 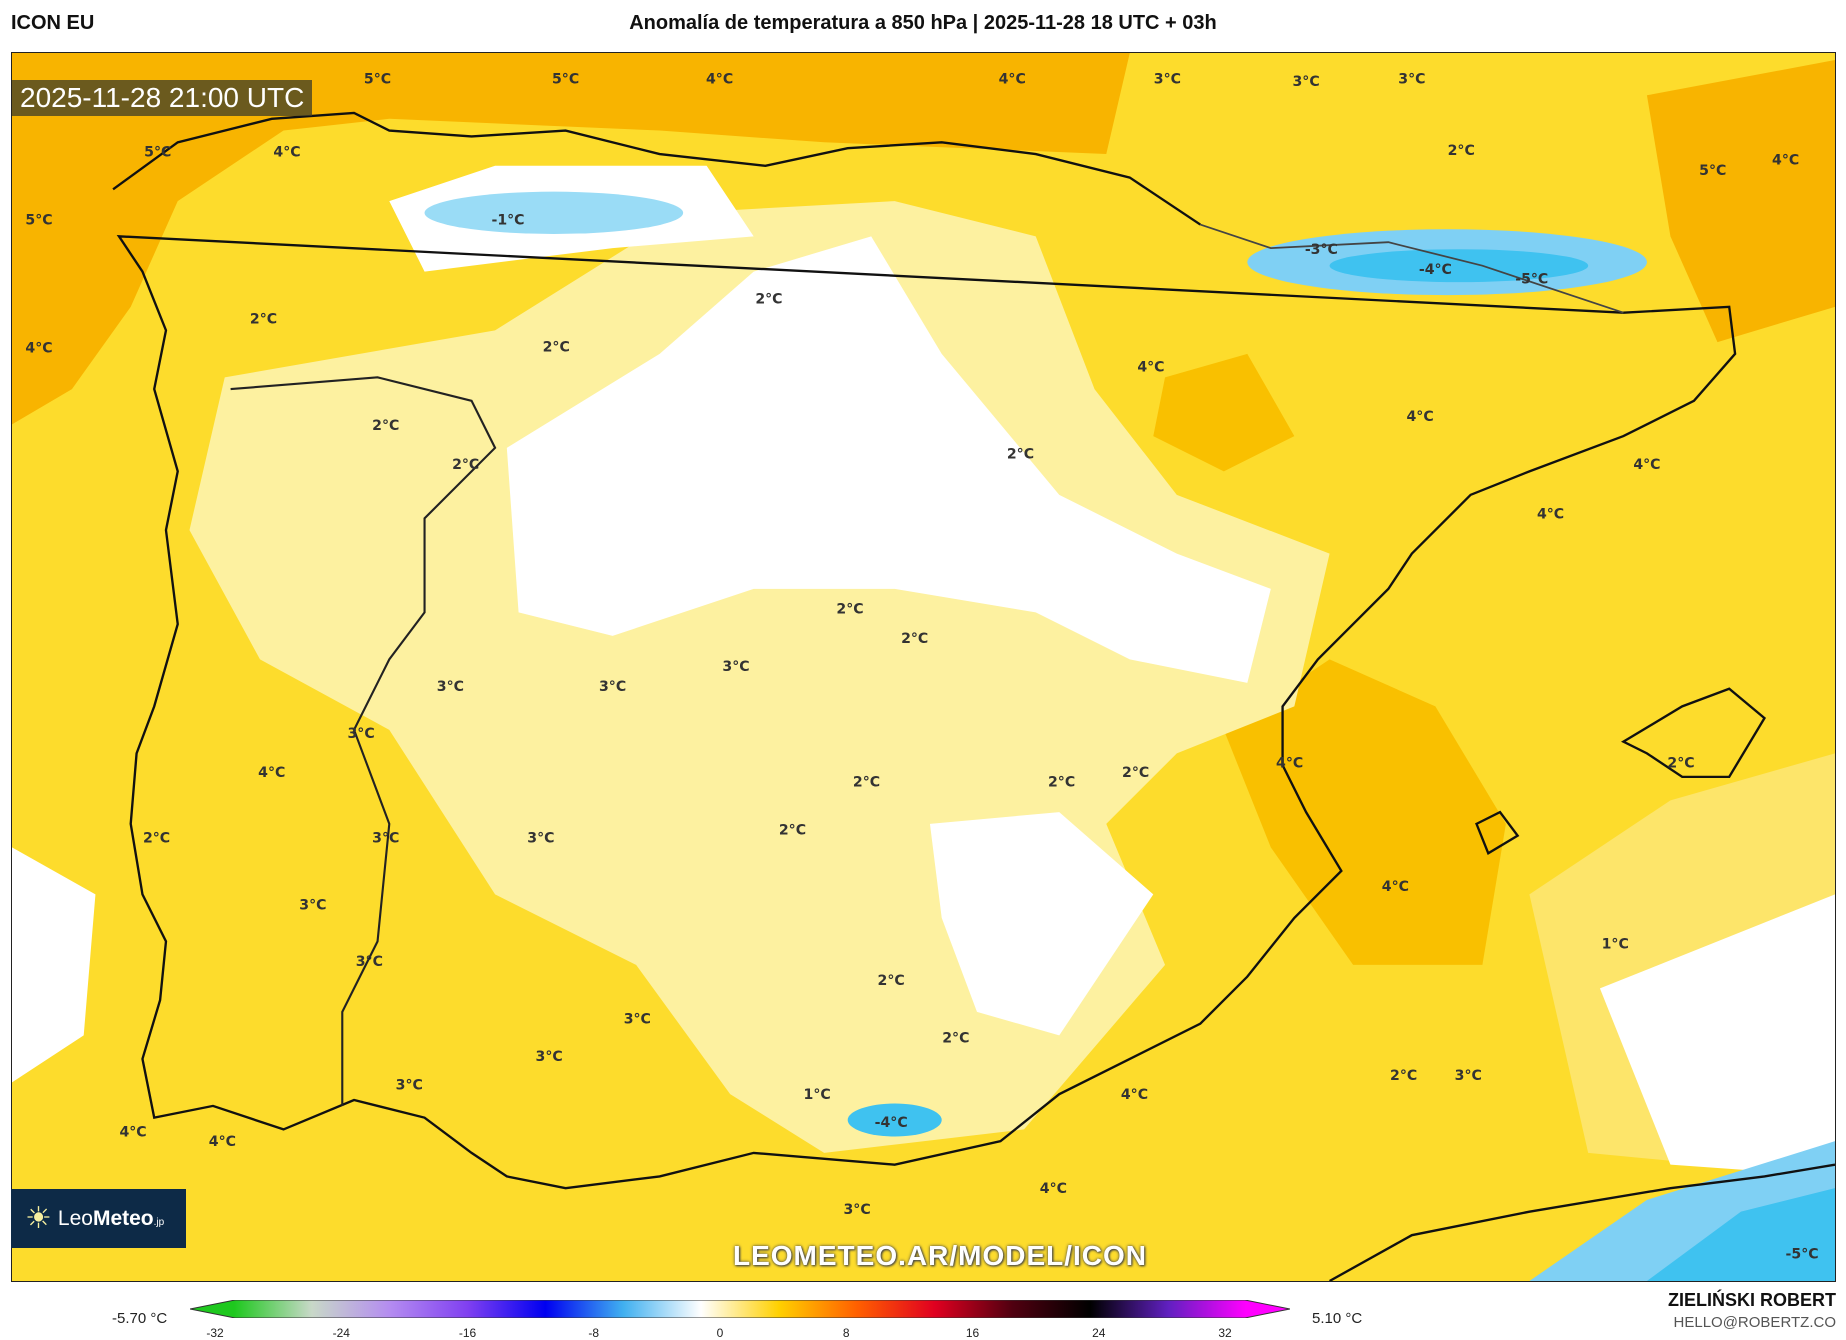 What do you see at coordinates (1582, 1222) in the screenshot?
I see `coastline-africa` at bounding box center [1582, 1222].